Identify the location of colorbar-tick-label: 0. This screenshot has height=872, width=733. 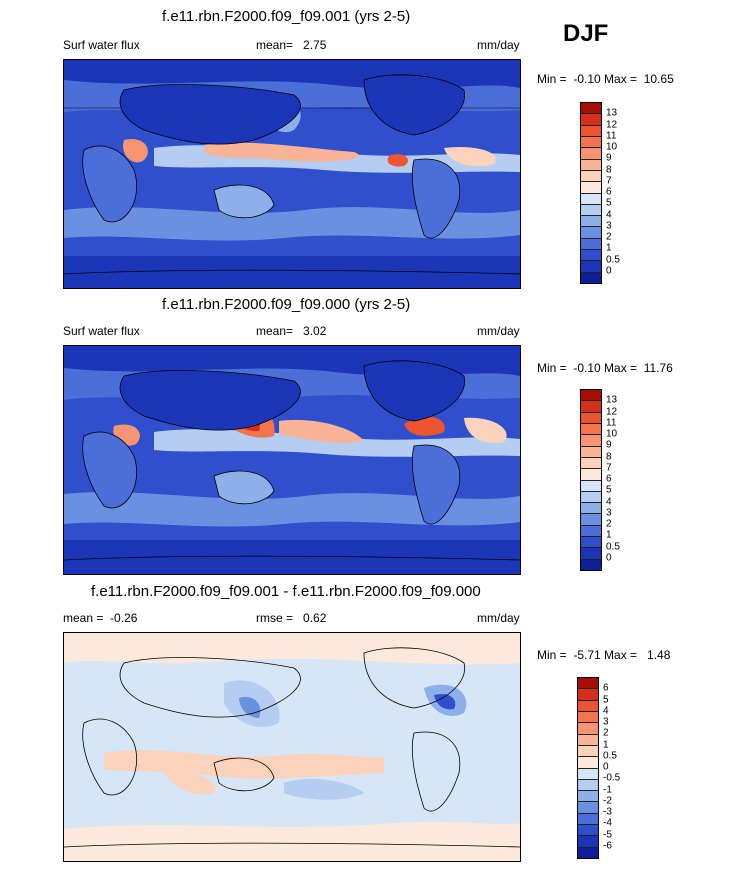
(609, 558).